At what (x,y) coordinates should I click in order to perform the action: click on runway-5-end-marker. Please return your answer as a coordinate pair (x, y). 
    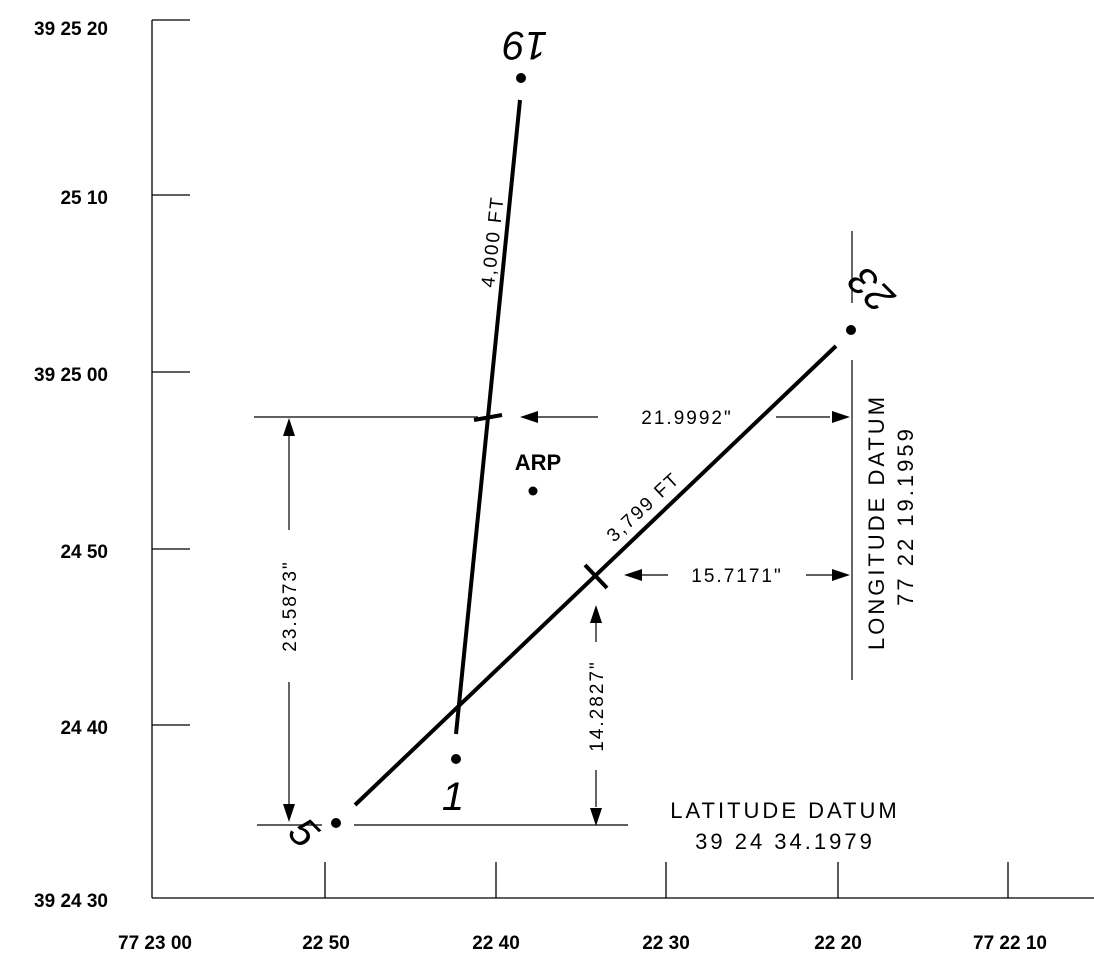
    Looking at the image, I should click on (336, 823).